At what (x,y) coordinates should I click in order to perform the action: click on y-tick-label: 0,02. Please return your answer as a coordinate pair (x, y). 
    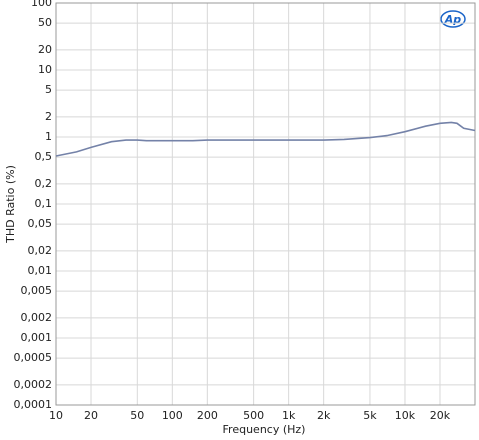
    Looking at the image, I should click on (40, 250).